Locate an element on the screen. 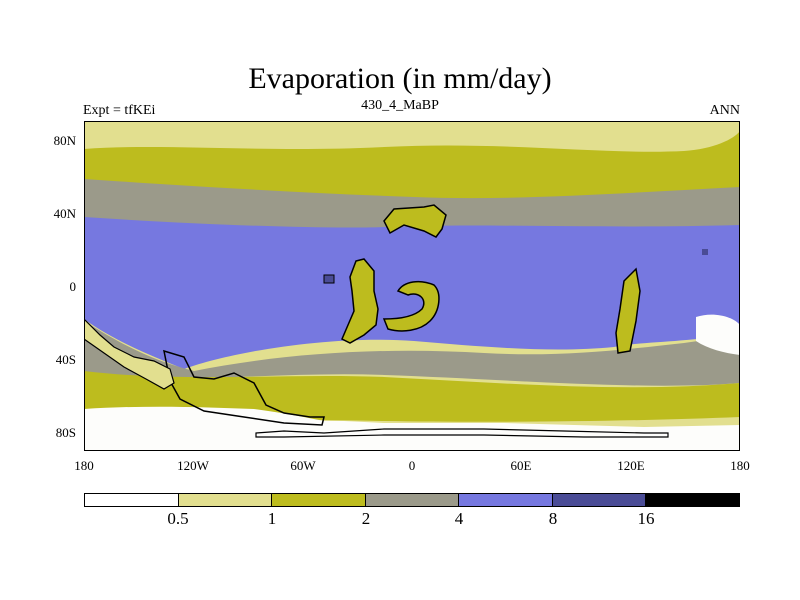 The width and height of the screenshot is (800, 600). land-outline-central-west is located at coordinates (360, 301).